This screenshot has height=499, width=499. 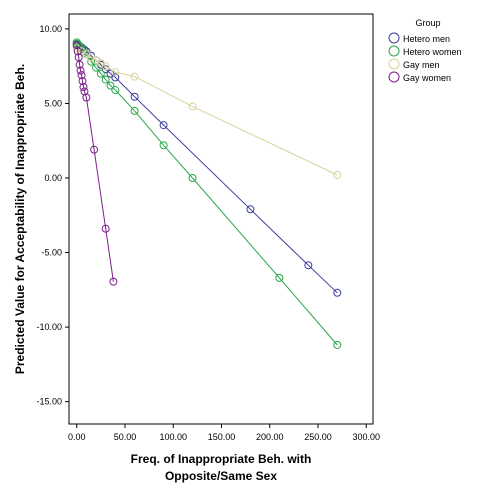 I want to click on series-line-gay-men, so click(x=207, y=111).